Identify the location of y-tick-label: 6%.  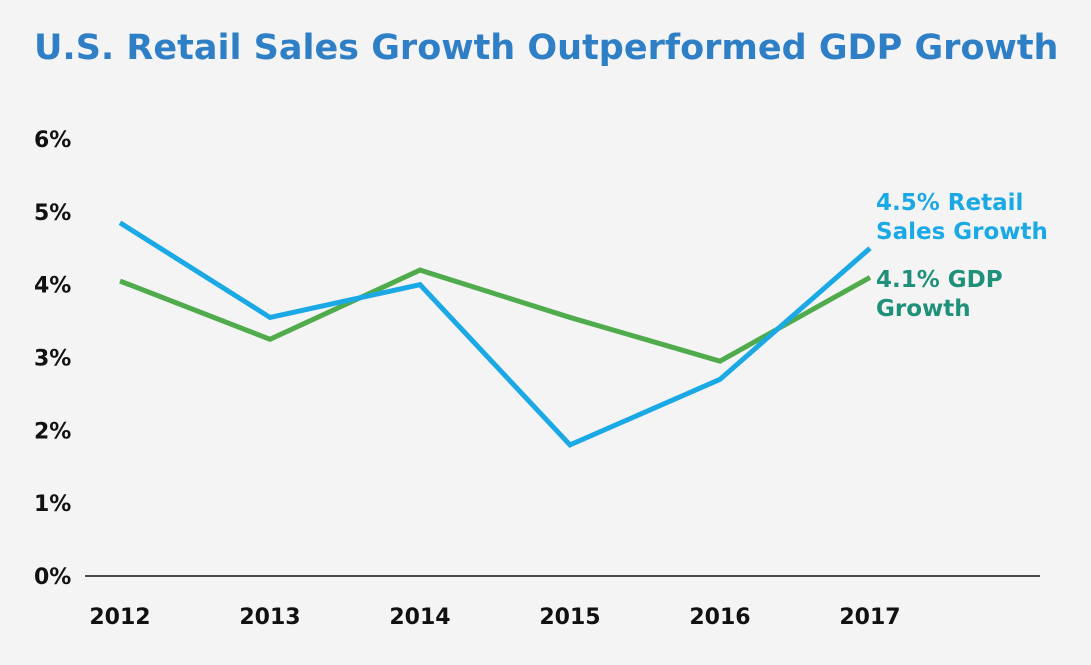
(52, 140).